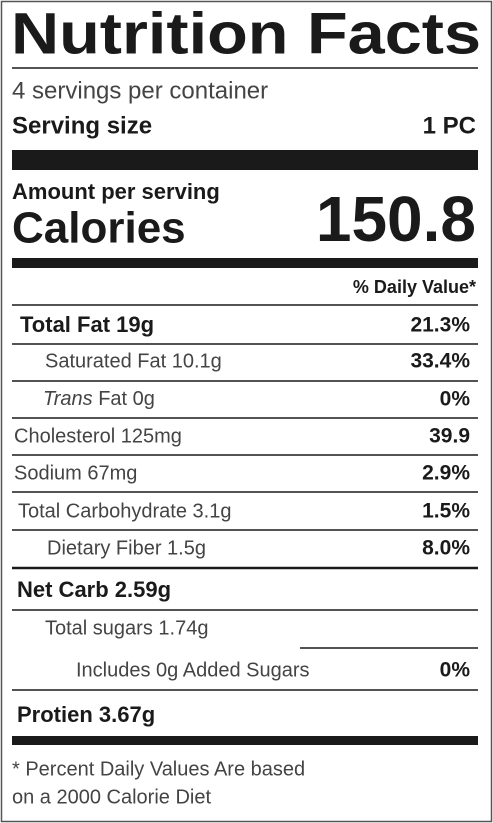 The image size is (493, 823). What do you see at coordinates (449, 436) in the screenshot?
I see `row-dv: 39.9` at bounding box center [449, 436].